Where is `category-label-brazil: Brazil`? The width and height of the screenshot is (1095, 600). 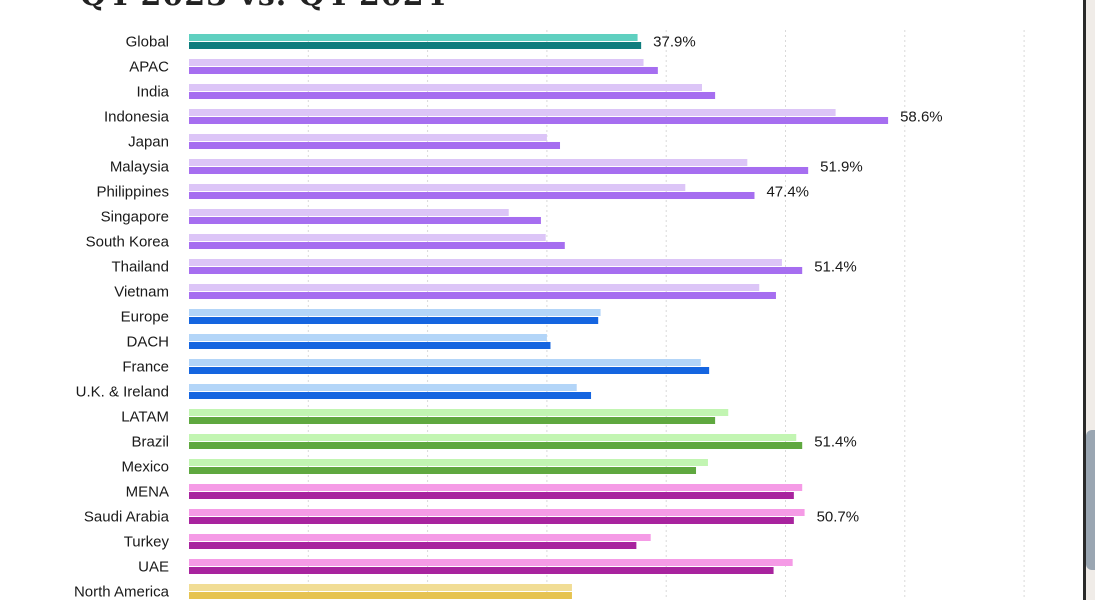
category-label-brazil: Brazil is located at coordinates (150, 442).